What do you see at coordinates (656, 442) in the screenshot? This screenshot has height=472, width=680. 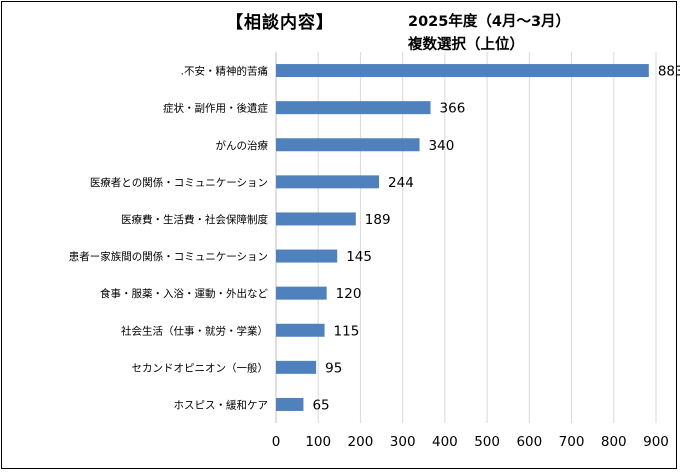 I see `x-tick-label: 900` at bounding box center [656, 442].